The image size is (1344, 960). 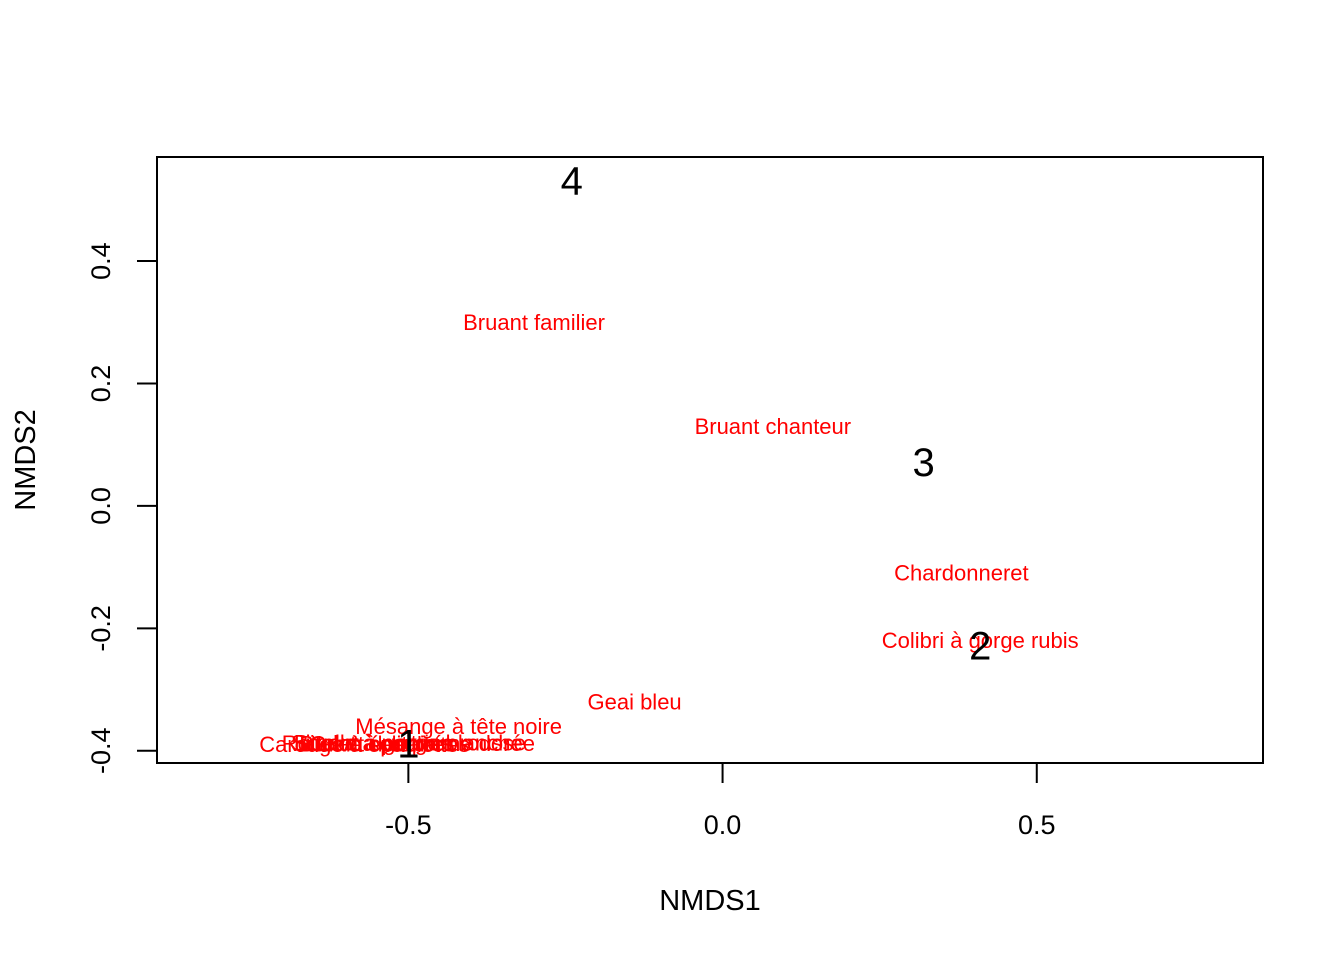 What do you see at coordinates (26, 460) in the screenshot?
I see `y-axis-title: NMDS2` at bounding box center [26, 460].